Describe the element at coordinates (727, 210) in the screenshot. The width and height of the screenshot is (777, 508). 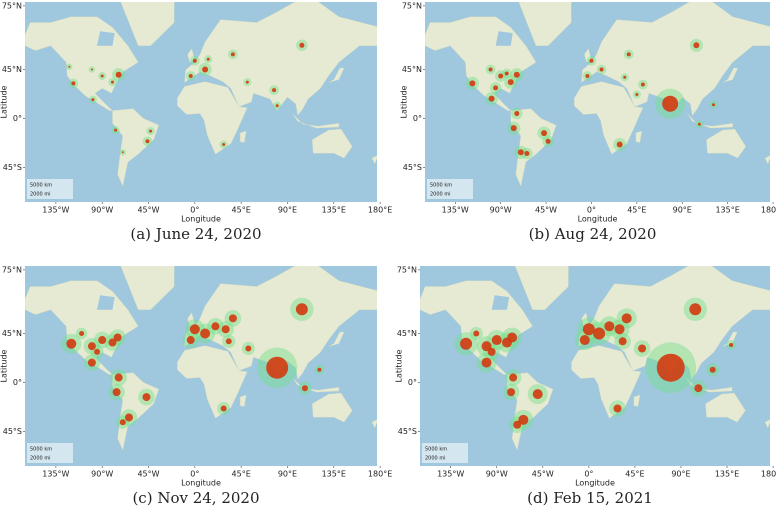
I see `x-tick-label: 135°E` at that location.